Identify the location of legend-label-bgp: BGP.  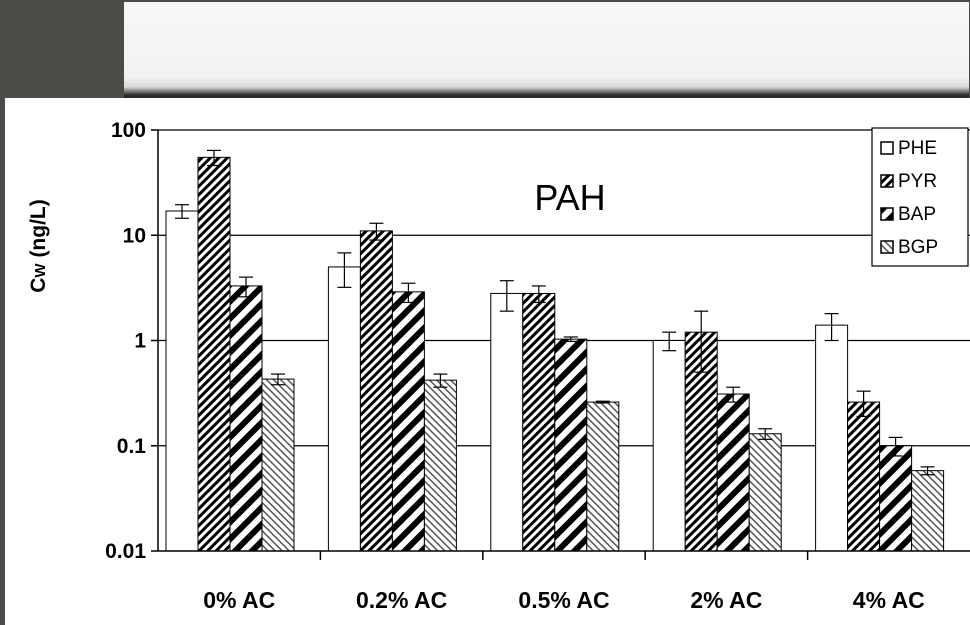
(918, 247).